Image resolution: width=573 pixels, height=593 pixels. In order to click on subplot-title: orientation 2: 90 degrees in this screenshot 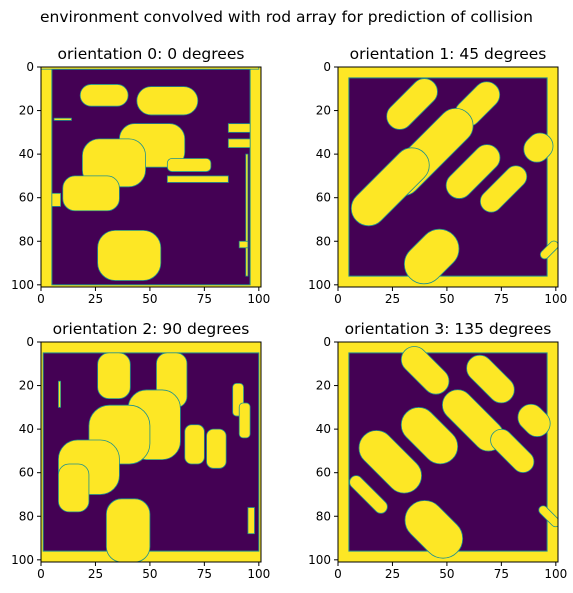, I will do `click(151, 329)`.